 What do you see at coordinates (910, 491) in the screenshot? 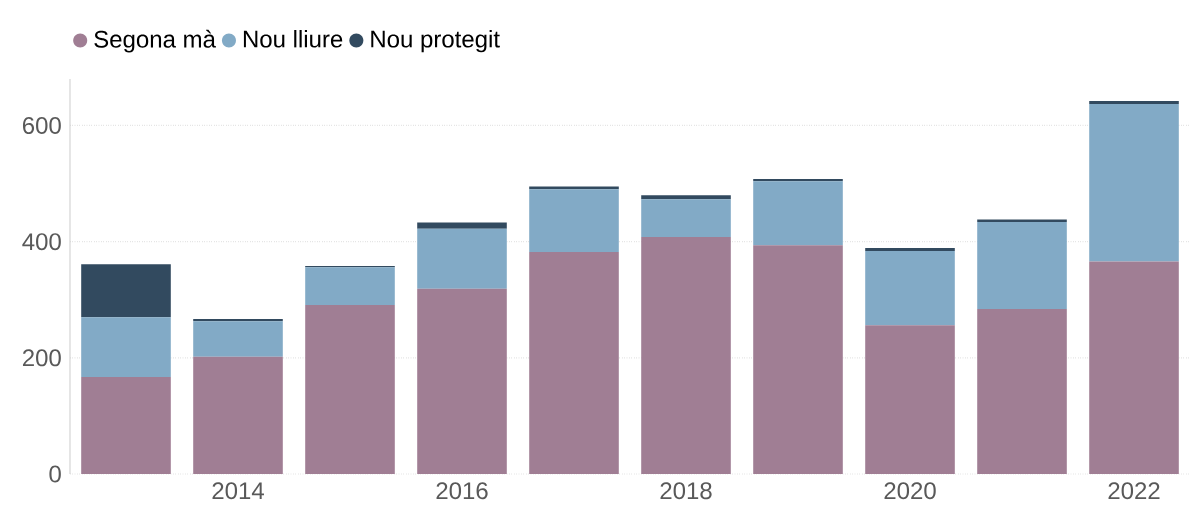
I see `x-tick-label: 2020` at bounding box center [910, 491].